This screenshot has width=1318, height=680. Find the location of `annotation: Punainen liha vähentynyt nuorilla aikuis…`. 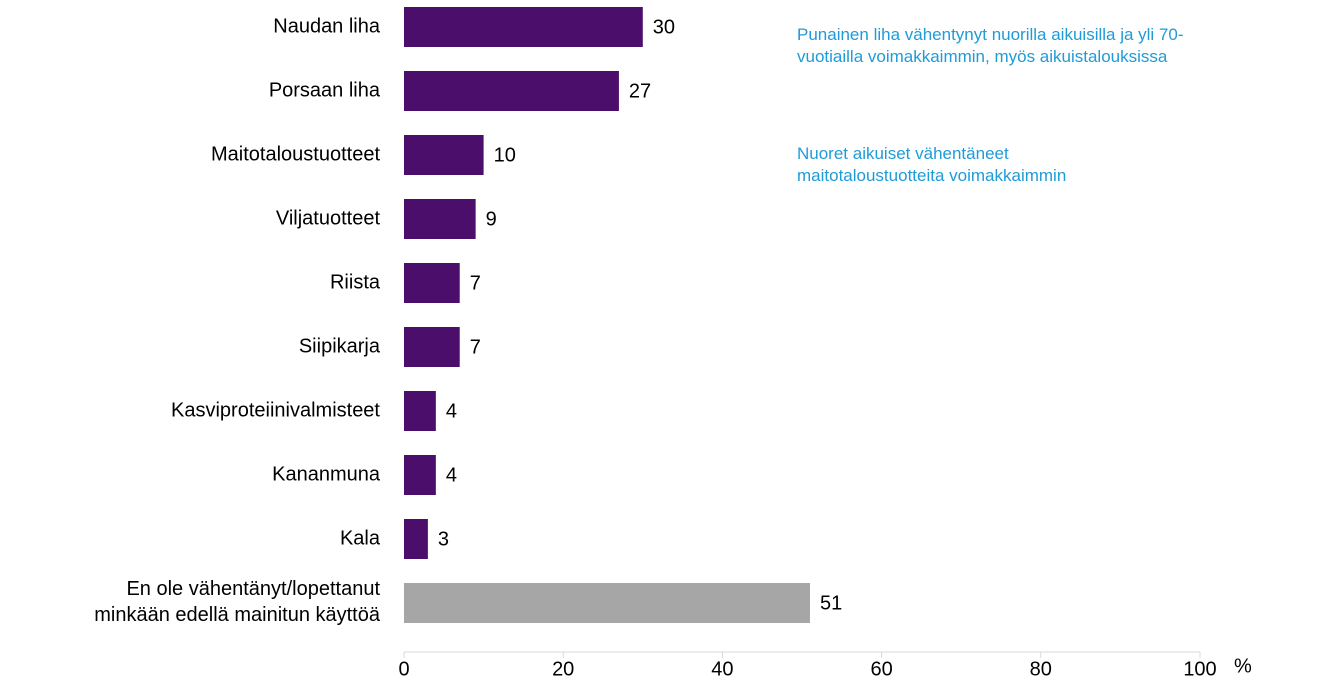

annotation: Punainen liha vähentynyt nuorilla aikuis… is located at coordinates (990, 45).